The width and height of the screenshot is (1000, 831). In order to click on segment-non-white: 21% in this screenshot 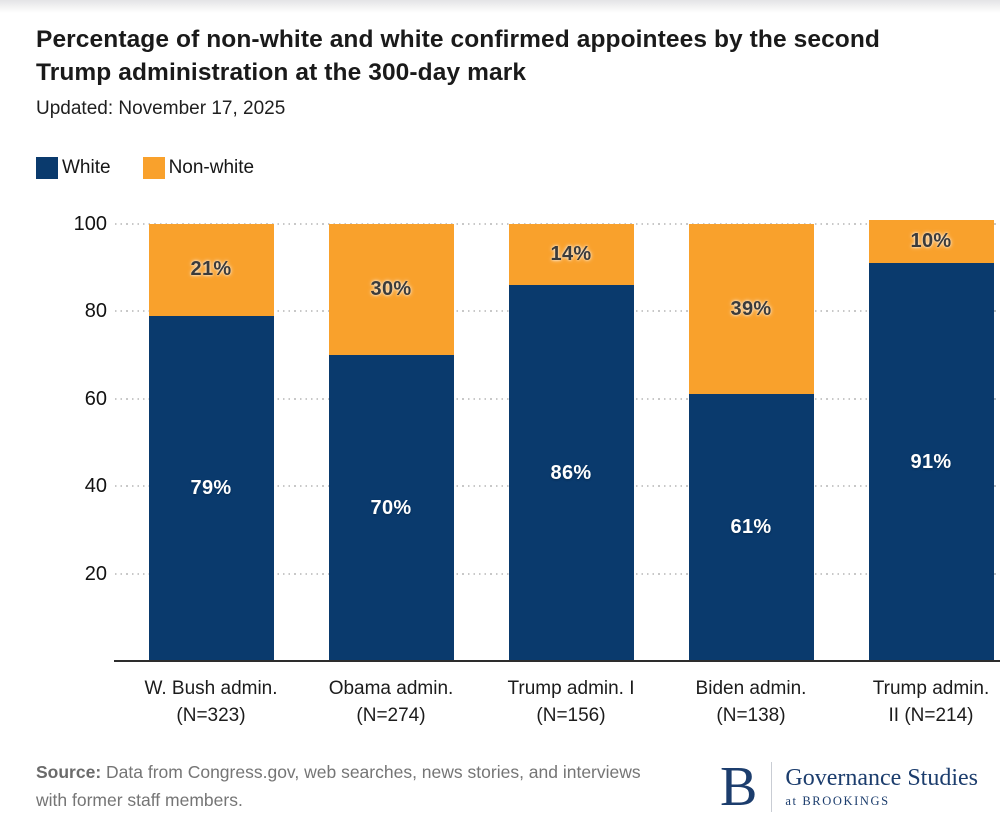, I will do `click(211, 270)`.